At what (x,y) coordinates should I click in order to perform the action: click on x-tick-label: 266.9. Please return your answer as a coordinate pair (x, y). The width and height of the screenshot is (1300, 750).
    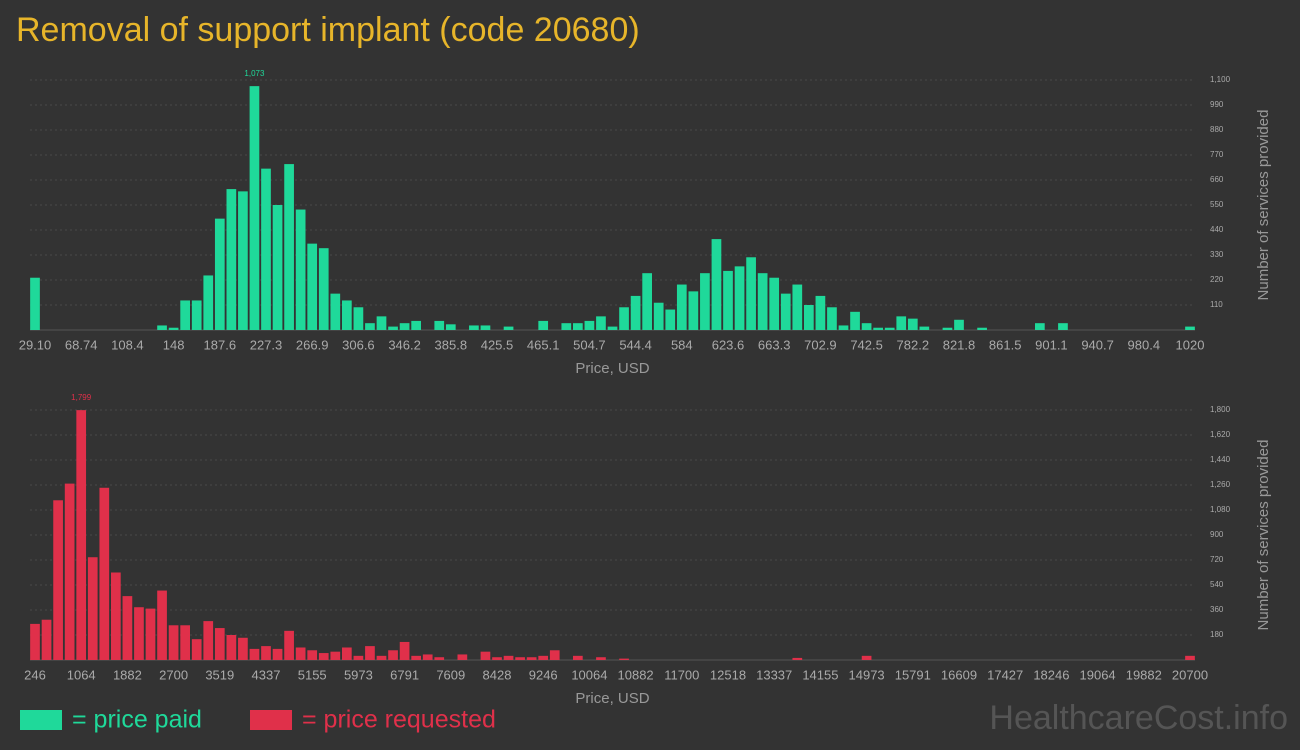
    Looking at the image, I should click on (312, 344).